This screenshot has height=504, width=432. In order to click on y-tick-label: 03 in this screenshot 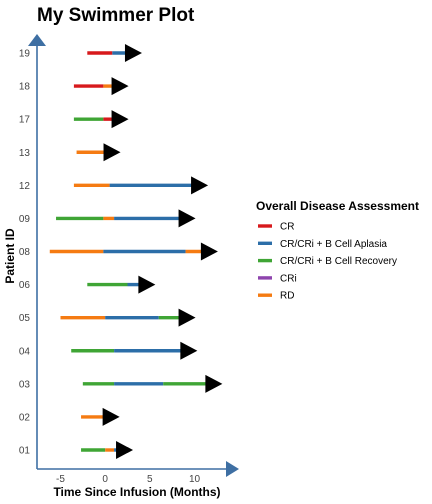, I will do `click(25, 384)`.